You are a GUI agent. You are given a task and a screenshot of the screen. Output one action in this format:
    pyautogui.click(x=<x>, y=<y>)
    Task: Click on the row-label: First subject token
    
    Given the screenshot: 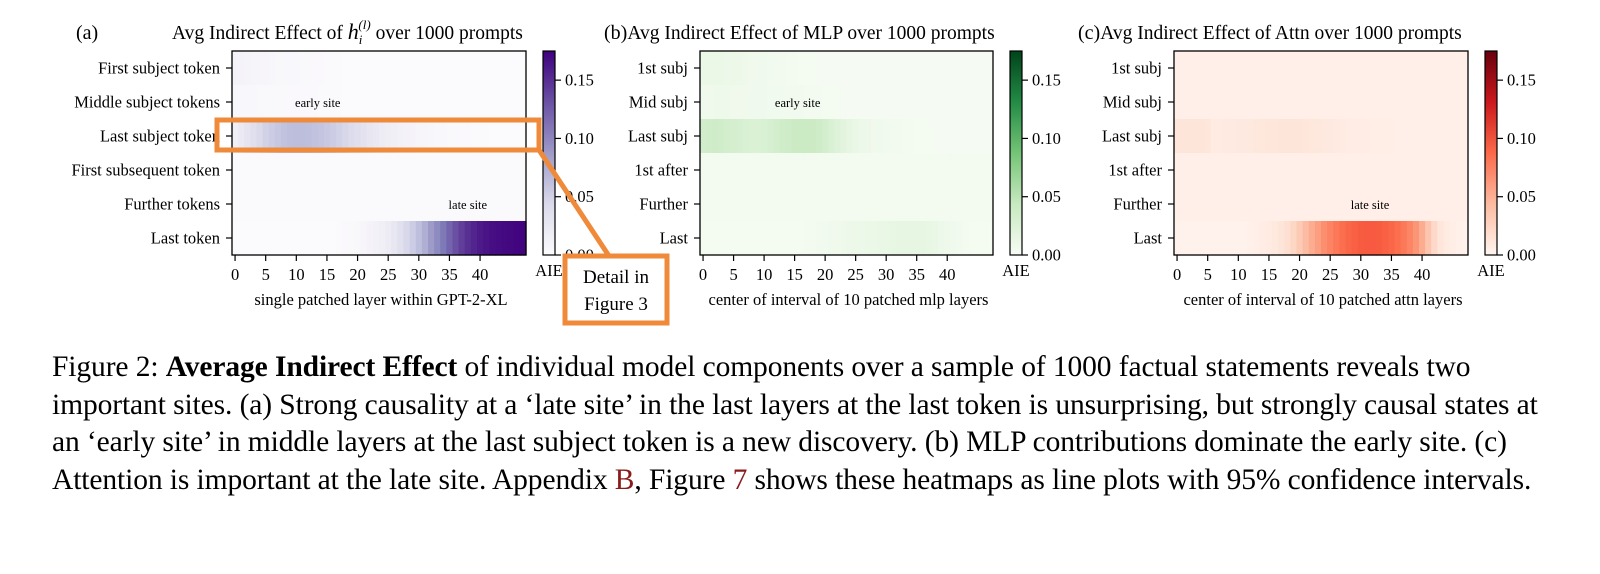 What is the action you would take?
    pyautogui.click(x=159, y=68)
    